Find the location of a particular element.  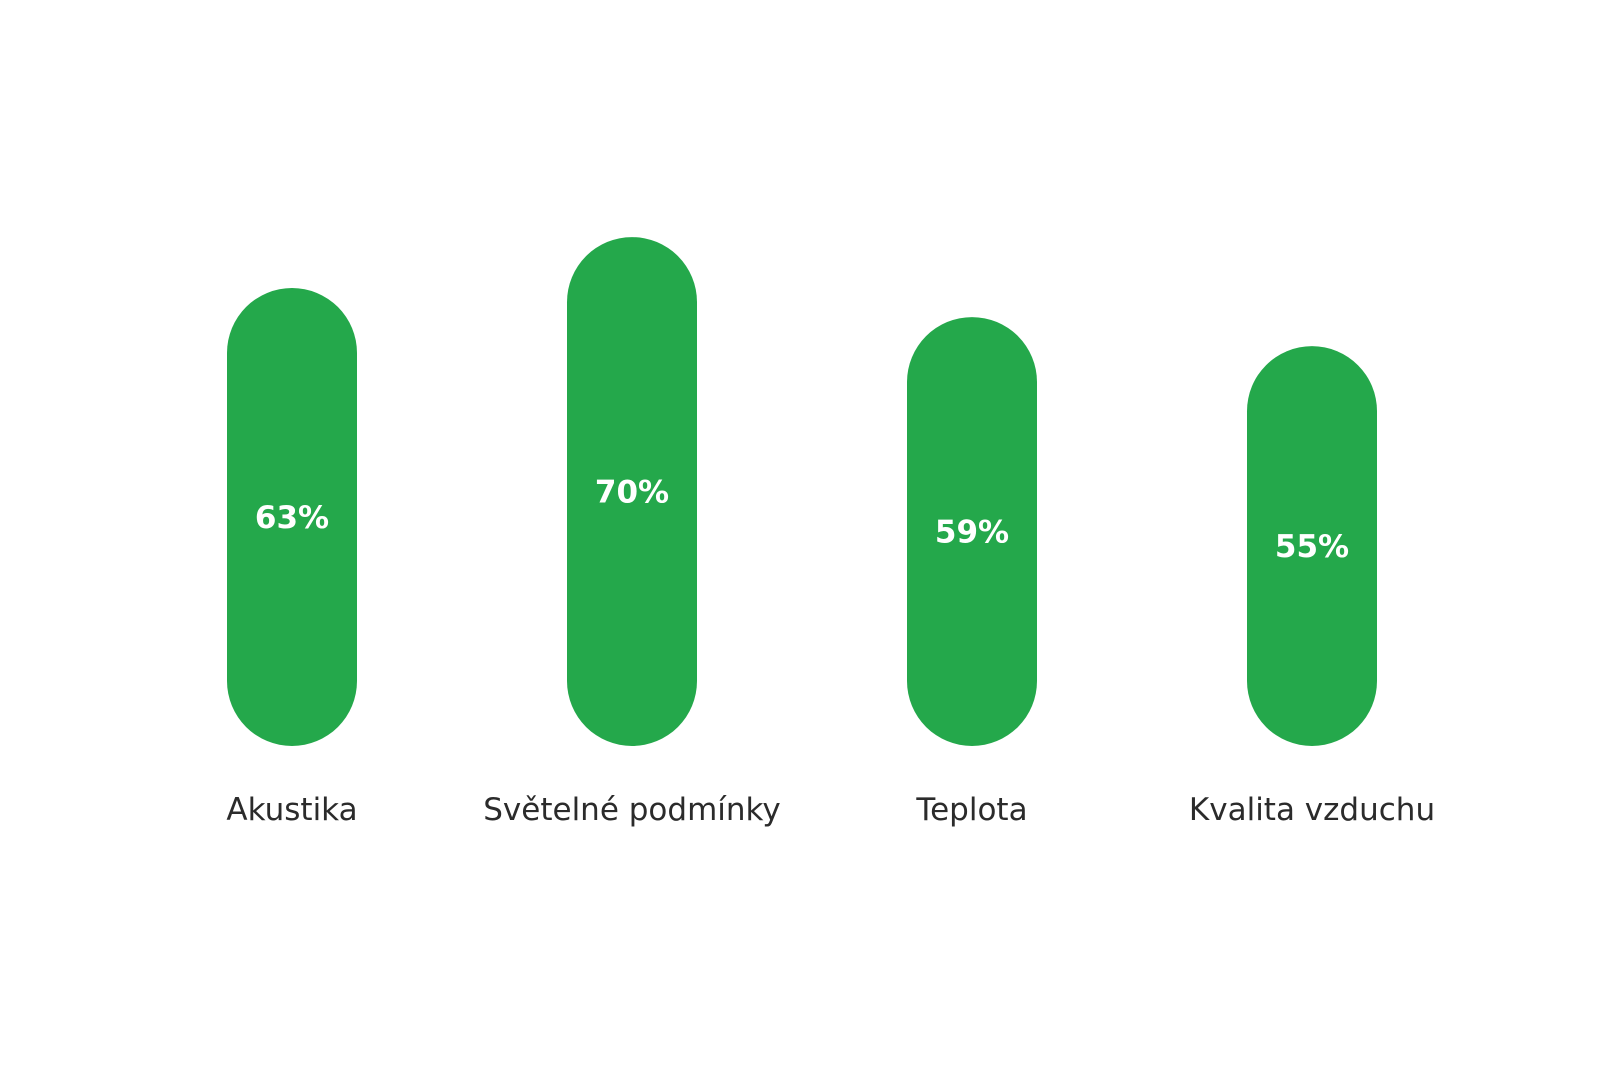

bar-value-label: 63% is located at coordinates (292, 518).